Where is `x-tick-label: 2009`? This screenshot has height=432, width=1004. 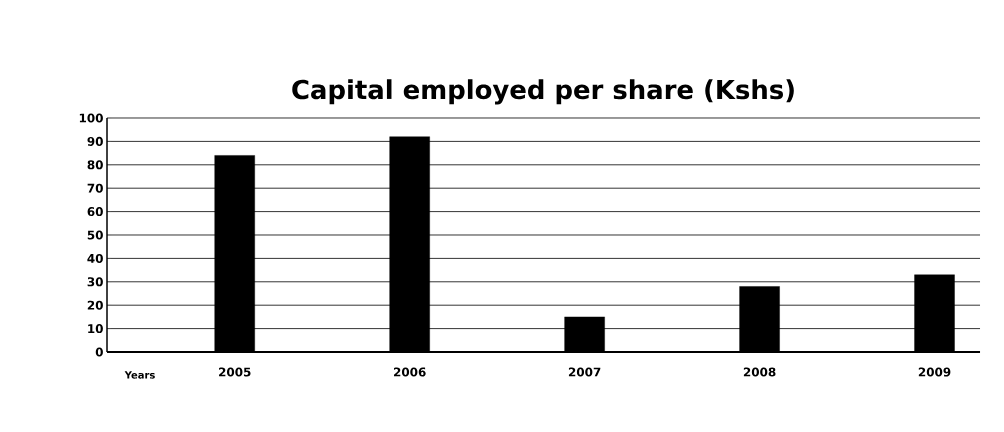 x-tick-label: 2009 is located at coordinates (934, 372).